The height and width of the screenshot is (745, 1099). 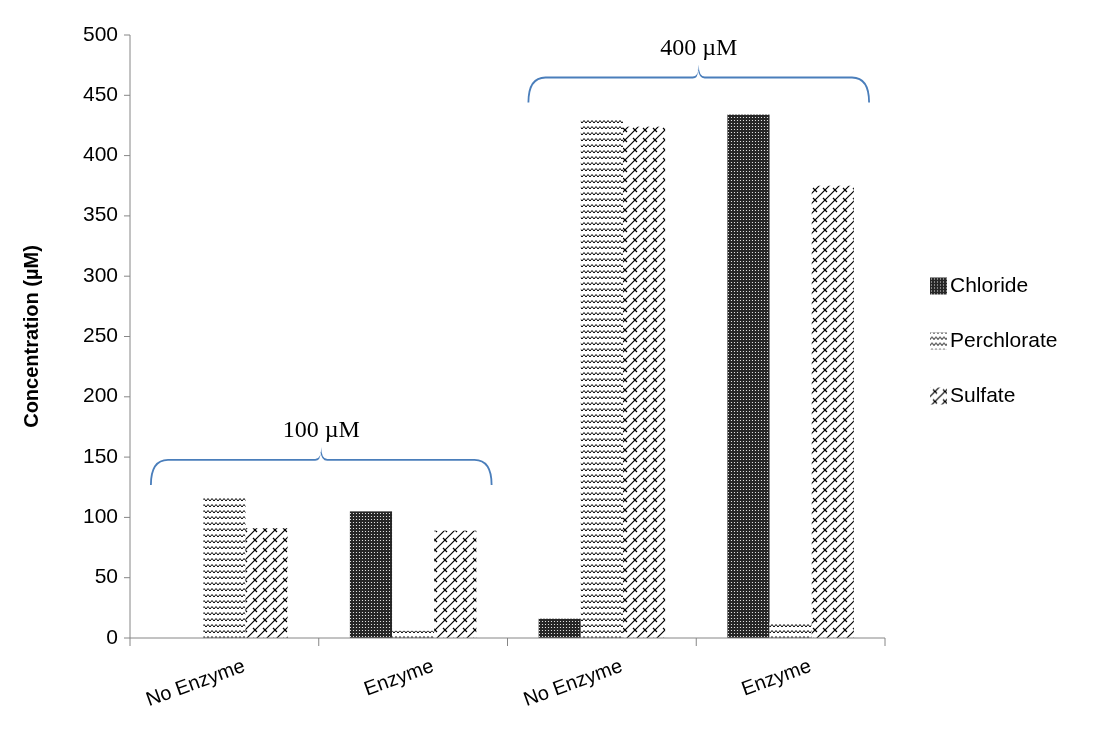 What do you see at coordinates (321, 428) in the screenshot?
I see `annotation: 100 µM` at bounding box center [321, 428].